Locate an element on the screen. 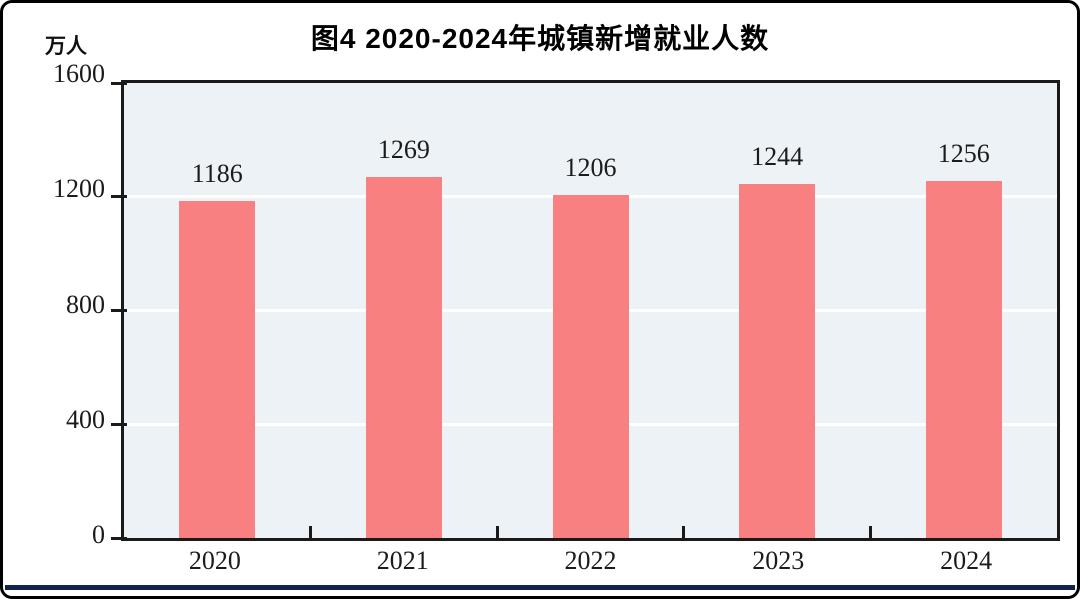 The image size is (1080, 599). y-axis-tick-label: 400 is located at coordinates (85, 419).